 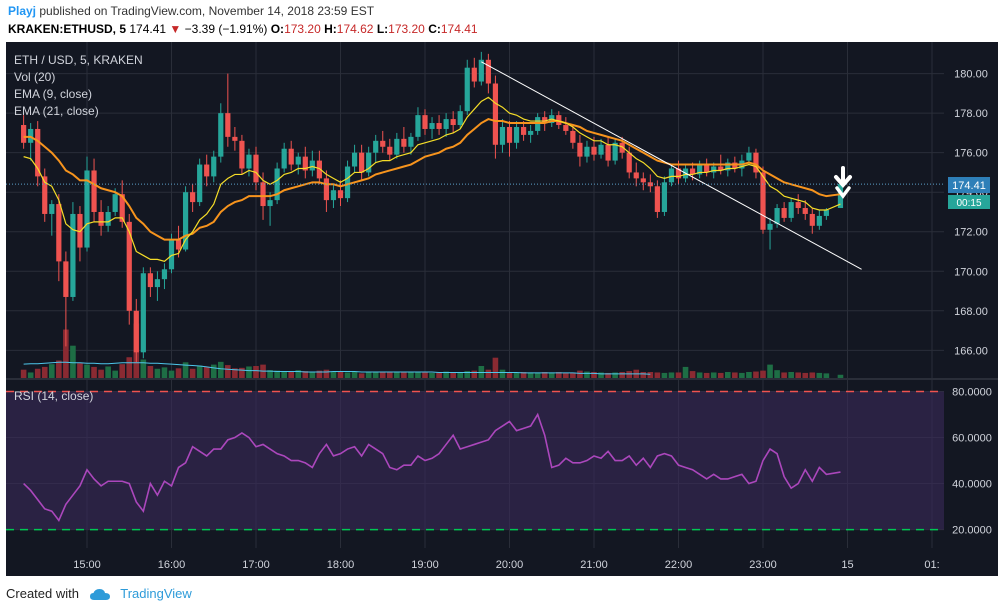 I want to click on close-label: C:, so click(x=434, y=29).